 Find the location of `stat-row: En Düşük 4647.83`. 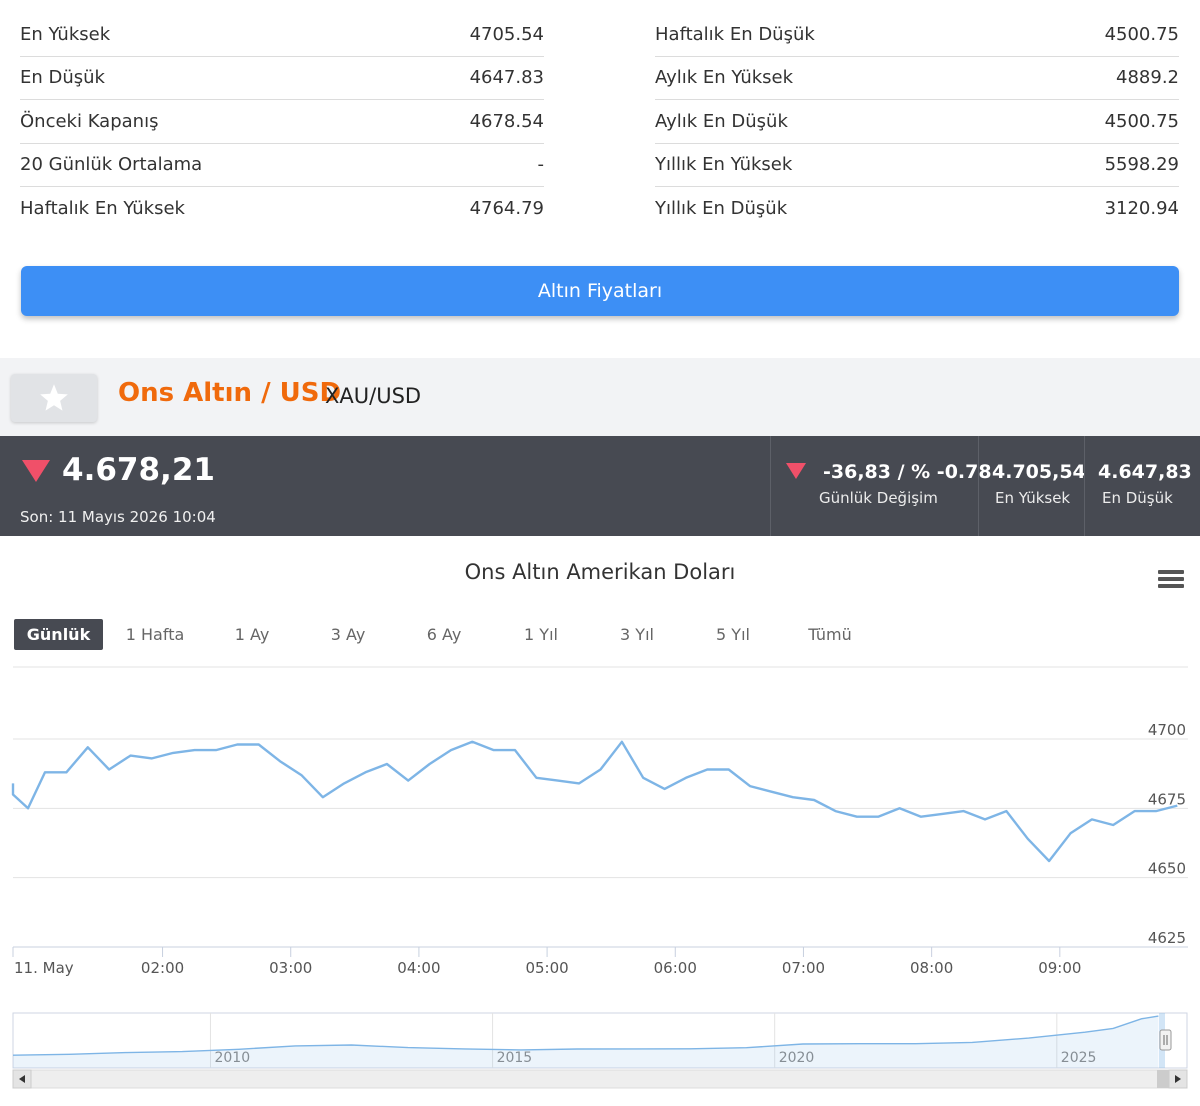

stat-row: En Düşük 4647.83 is located at coordinates (282, 78).